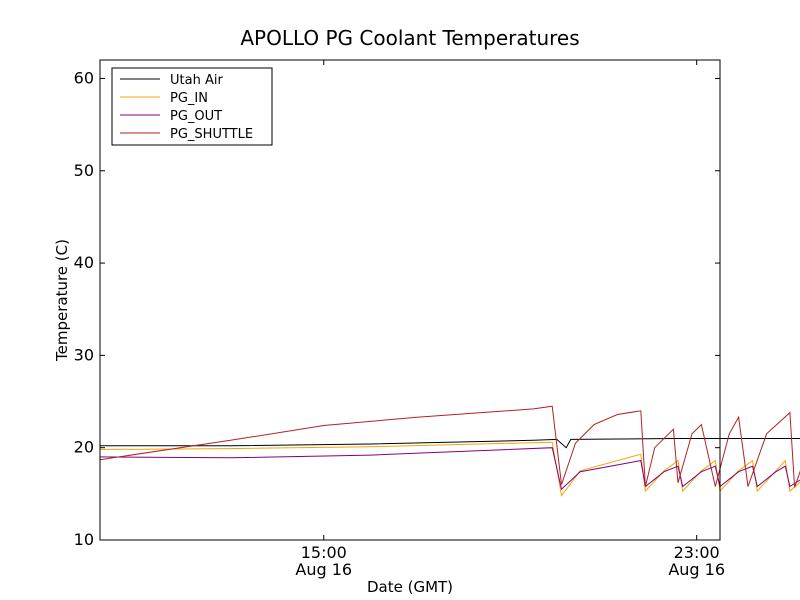 The height and width of the screenshot is (600, 800). What do you see at coordinates (189, 98) in the screenshot?
I see `legend-label: PG_IN` at bounding box center [189, 98].